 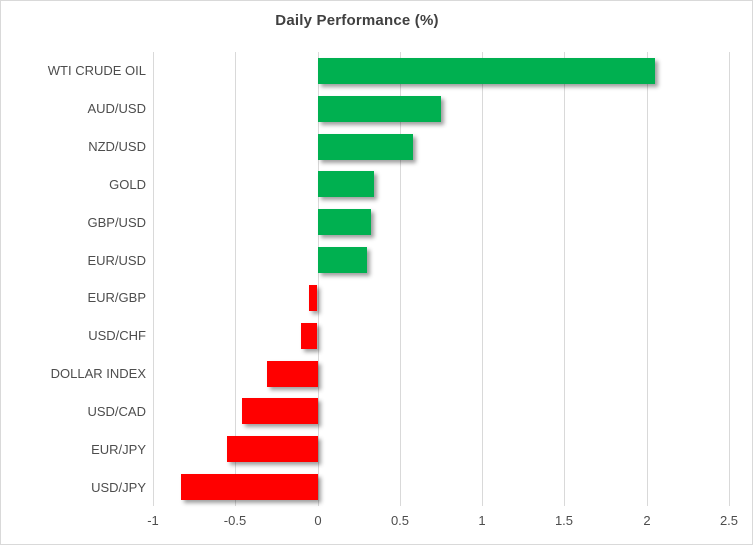 What do you see at coordinates (647, 520) in the screenshot?
I see `x-tick-label: 2` at bounding box center [647, 520].